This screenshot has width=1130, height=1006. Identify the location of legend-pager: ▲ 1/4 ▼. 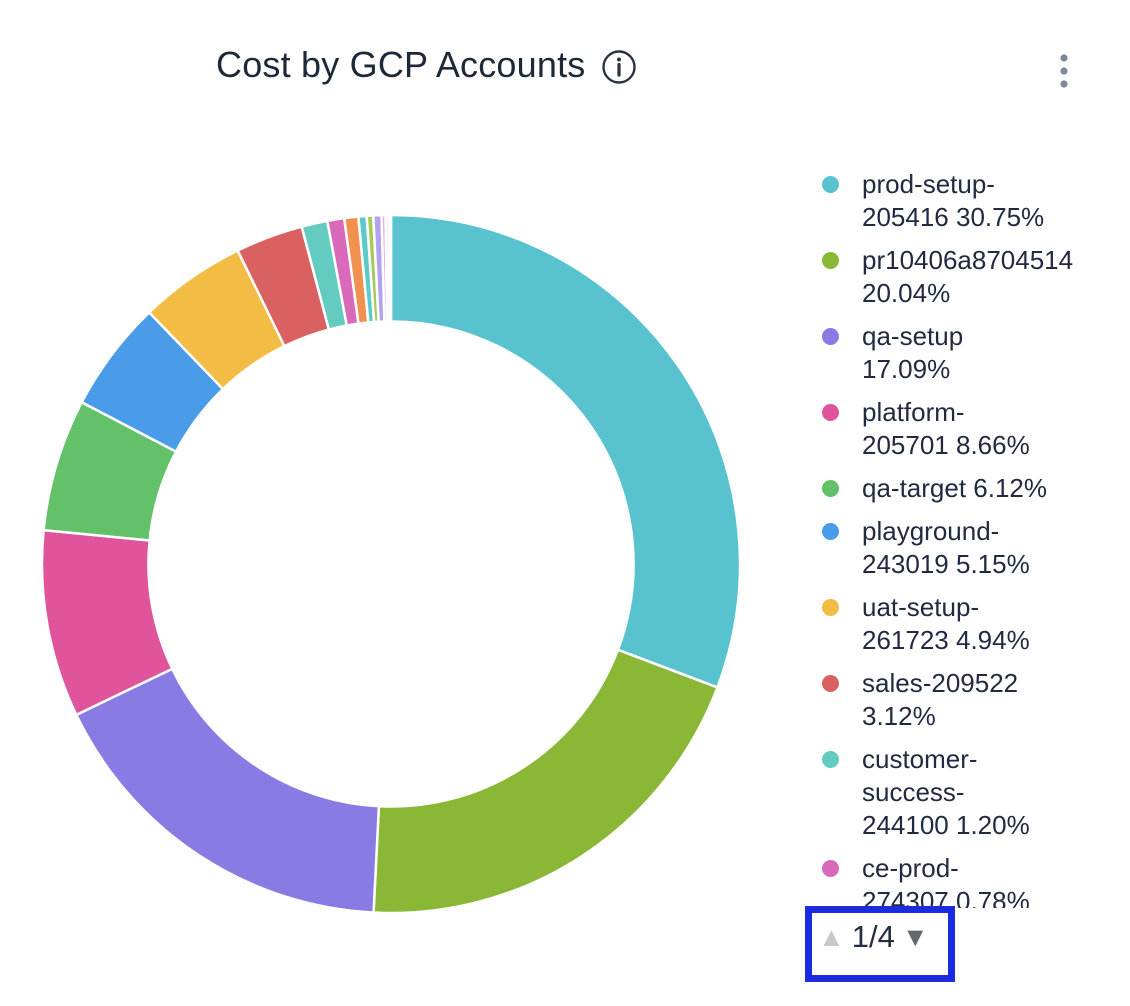
(880, 944).